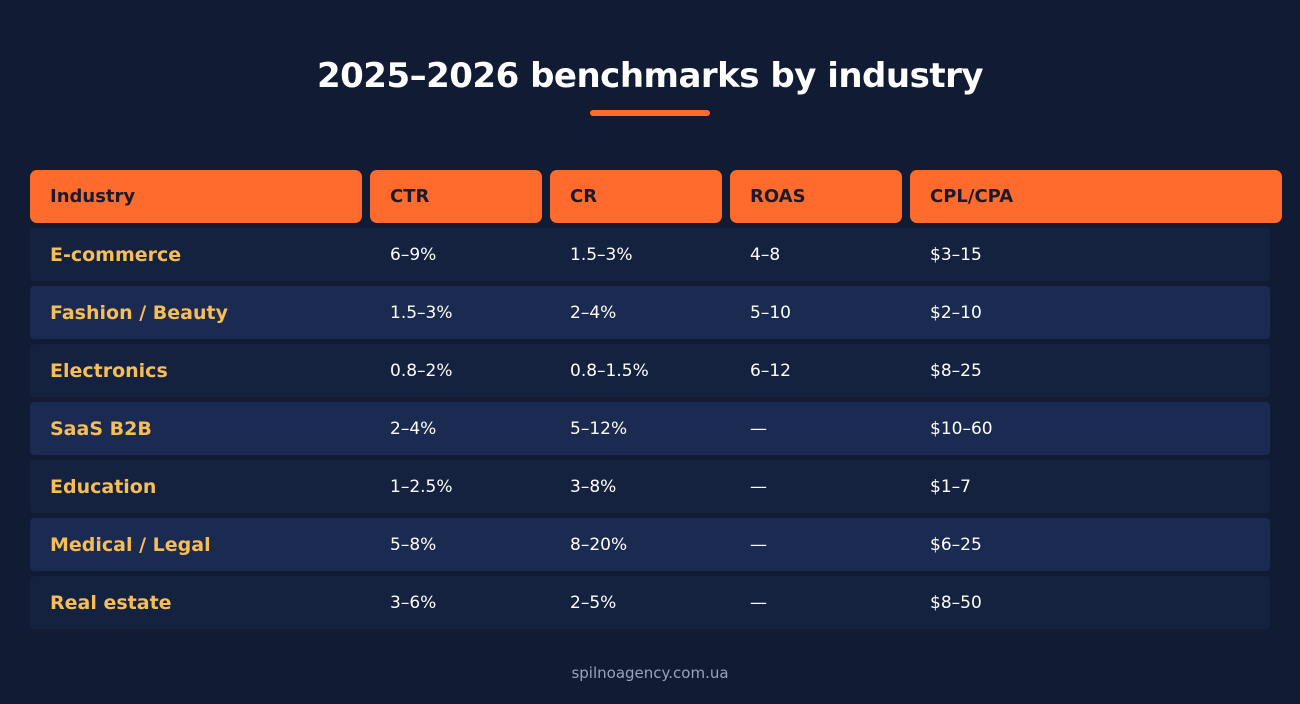 The height and width of the screenshot is (704, 1300). I want to click on industry-cell: Education, so click(103, 486).